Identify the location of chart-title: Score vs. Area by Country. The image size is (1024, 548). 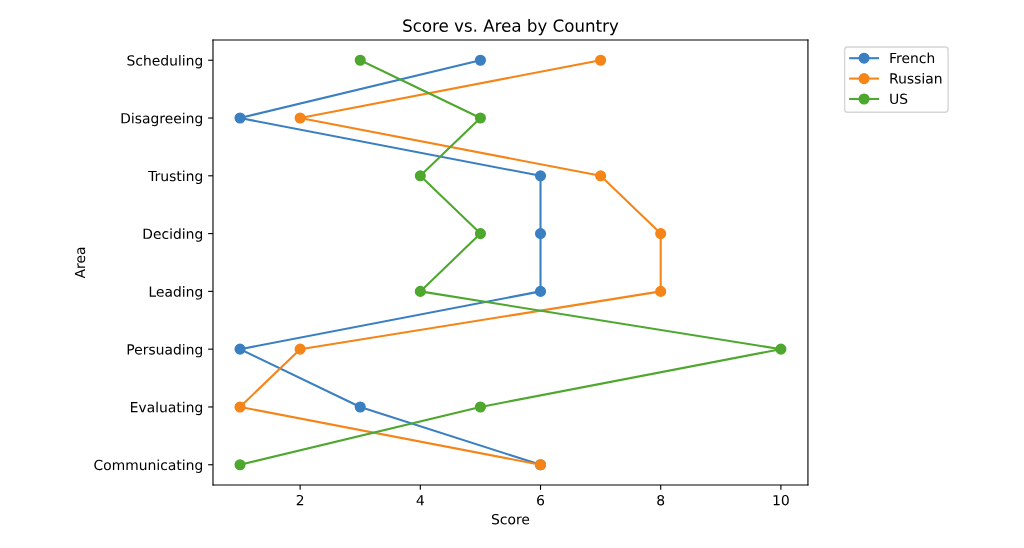
(511, 27).